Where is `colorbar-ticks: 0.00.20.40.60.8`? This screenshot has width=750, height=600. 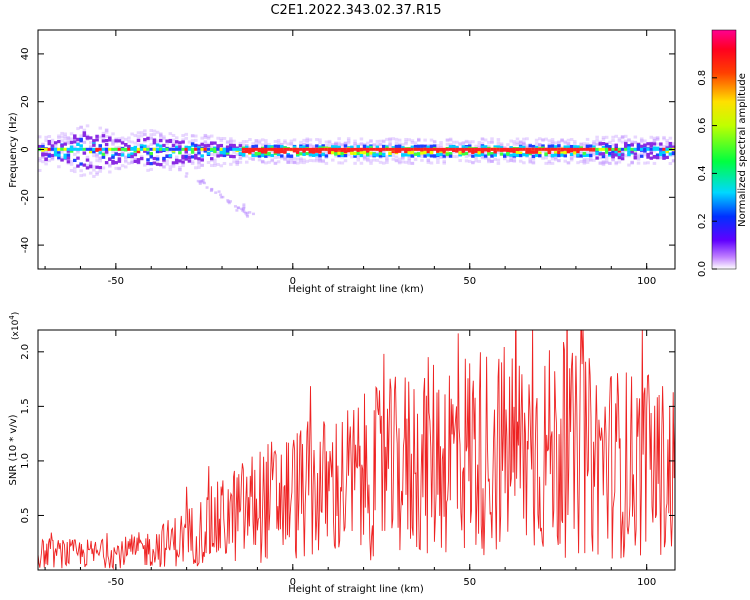
colorbar-ticks: 0.00.20.40.60.8 is located at coordinates (707, 173).